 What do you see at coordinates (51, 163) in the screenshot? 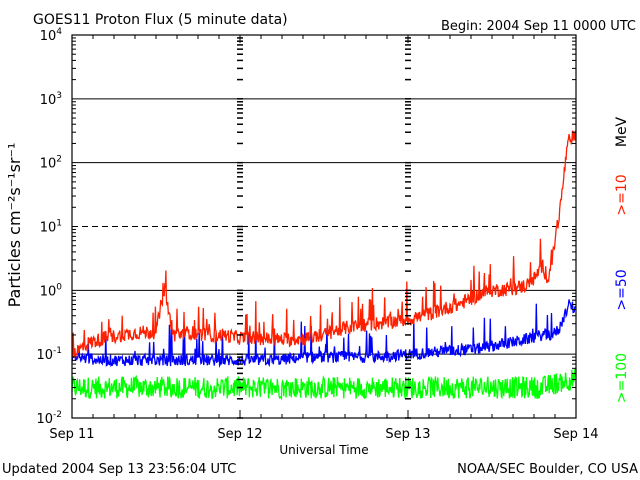
I see `y-tick-label: 10²` at bounding box center [51, 163].